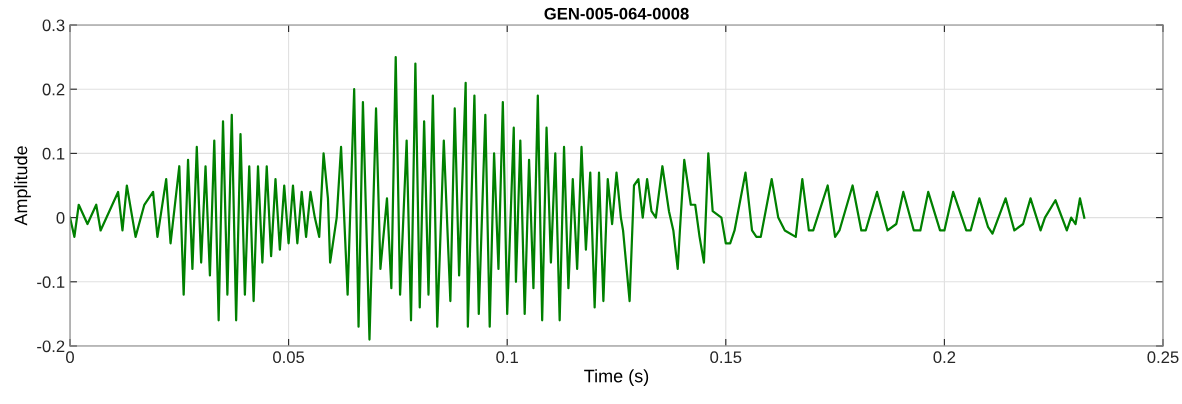 This screenshot has height=404, width=1182. What do you see at coordinates (70, 357) in the screenshot?
I see `x-tick-label: 0` at bounding box center [70, 357].